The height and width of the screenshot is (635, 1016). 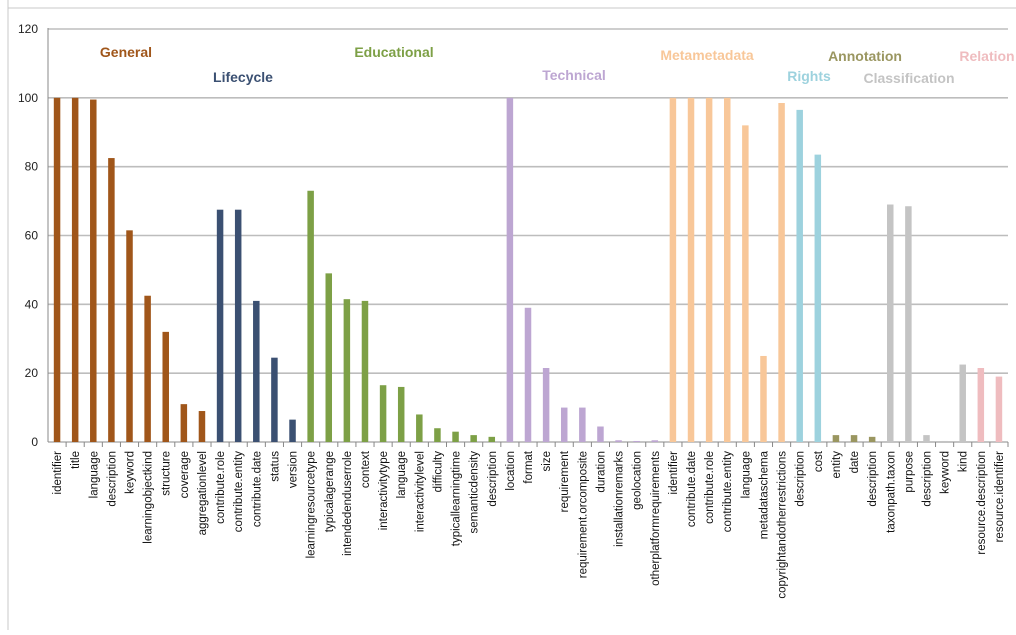 What do you see at coordinates (574, 75) in the screenshot?
I see `group-label: Technical` at bounding box center [574, 75].